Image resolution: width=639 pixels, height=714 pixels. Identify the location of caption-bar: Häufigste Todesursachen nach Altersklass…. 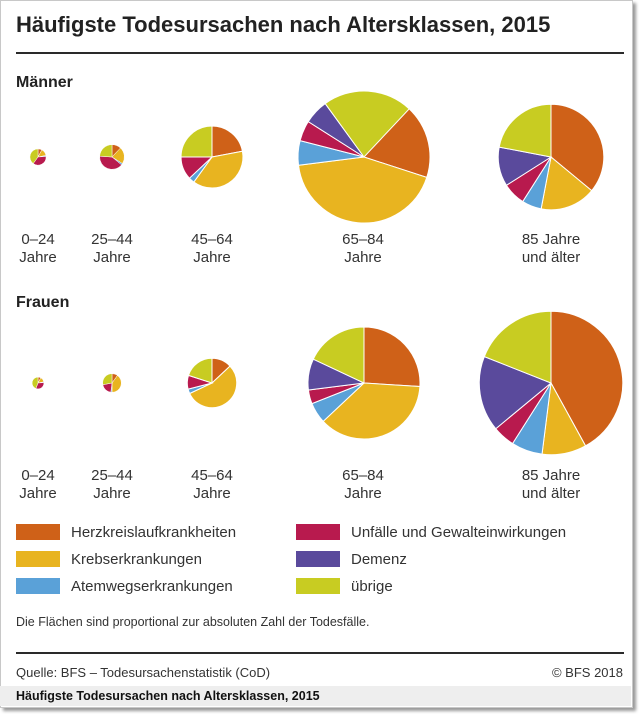
(315, 696).